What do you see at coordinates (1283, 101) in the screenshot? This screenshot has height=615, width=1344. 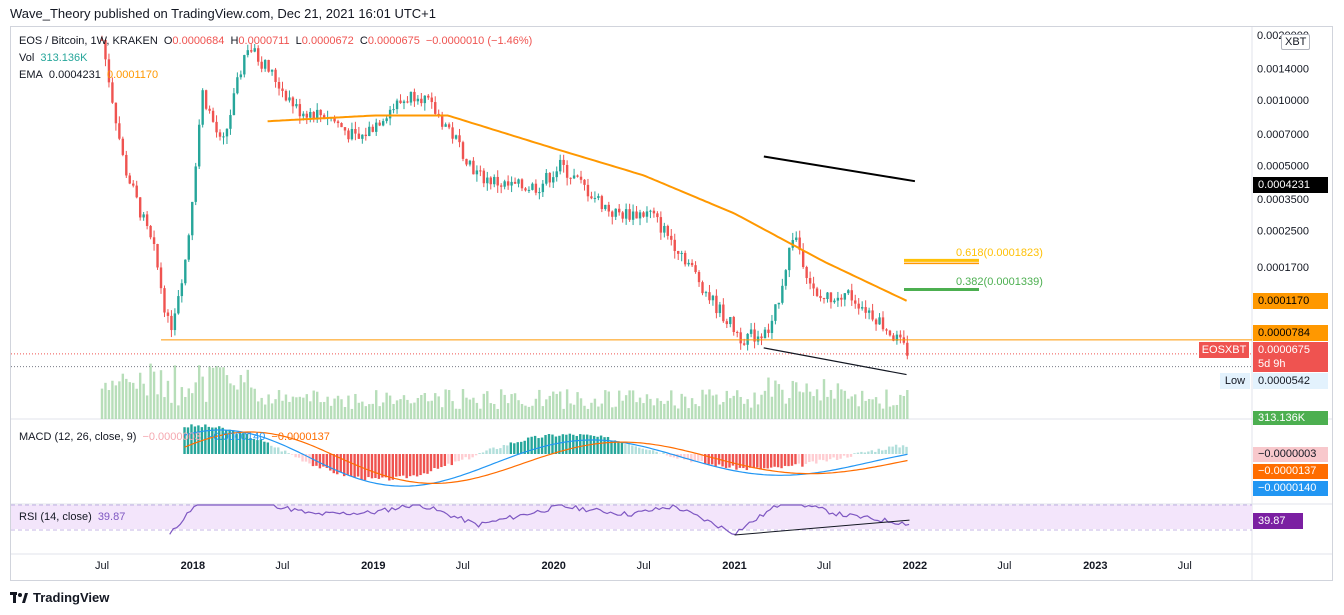 I see `price-tick-label: 0.0010000` at bounding box center [1283, 101].